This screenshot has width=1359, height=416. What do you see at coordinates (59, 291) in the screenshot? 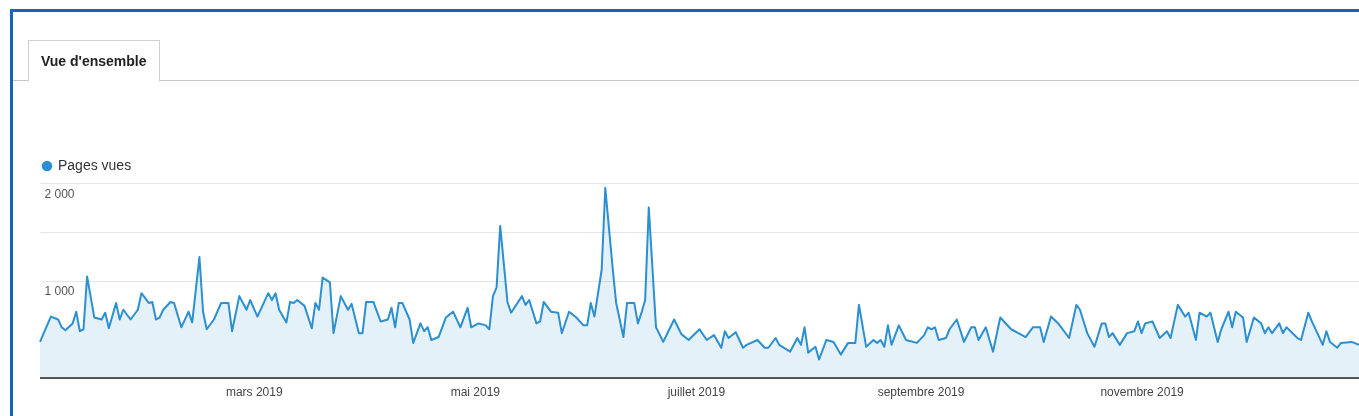
I see `y-tick-label: 1 000` at bounding box center [59, 291].